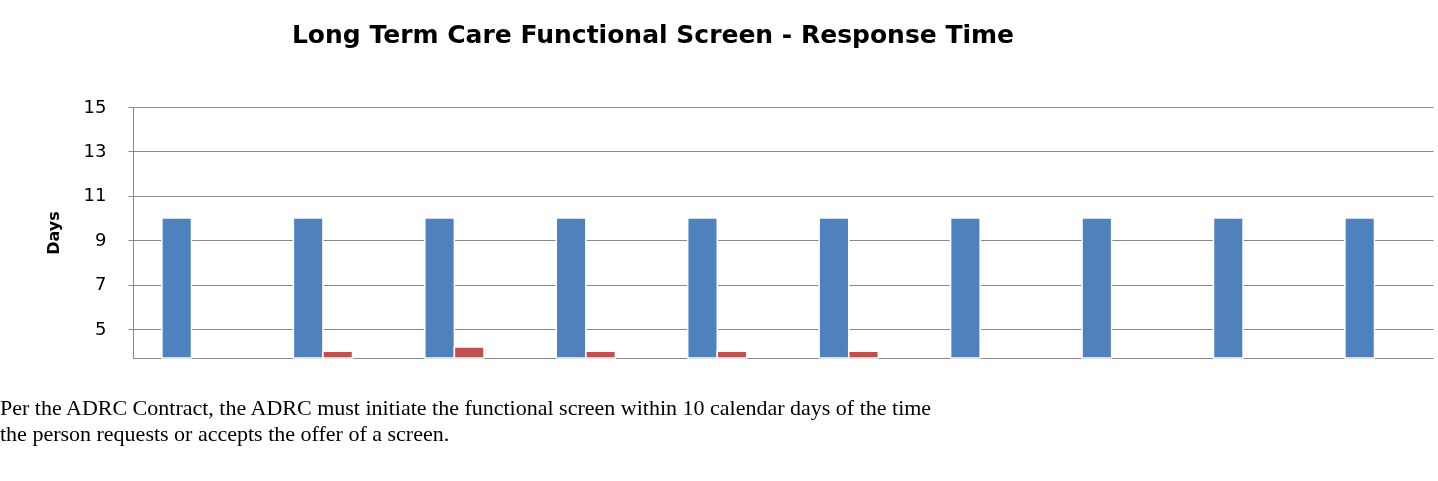 The image size is (1438, 481). What do you see at coordinates (101, 239) in the screenshot?
I see `y-tick-label: 9` at bounding box center [101, 239].